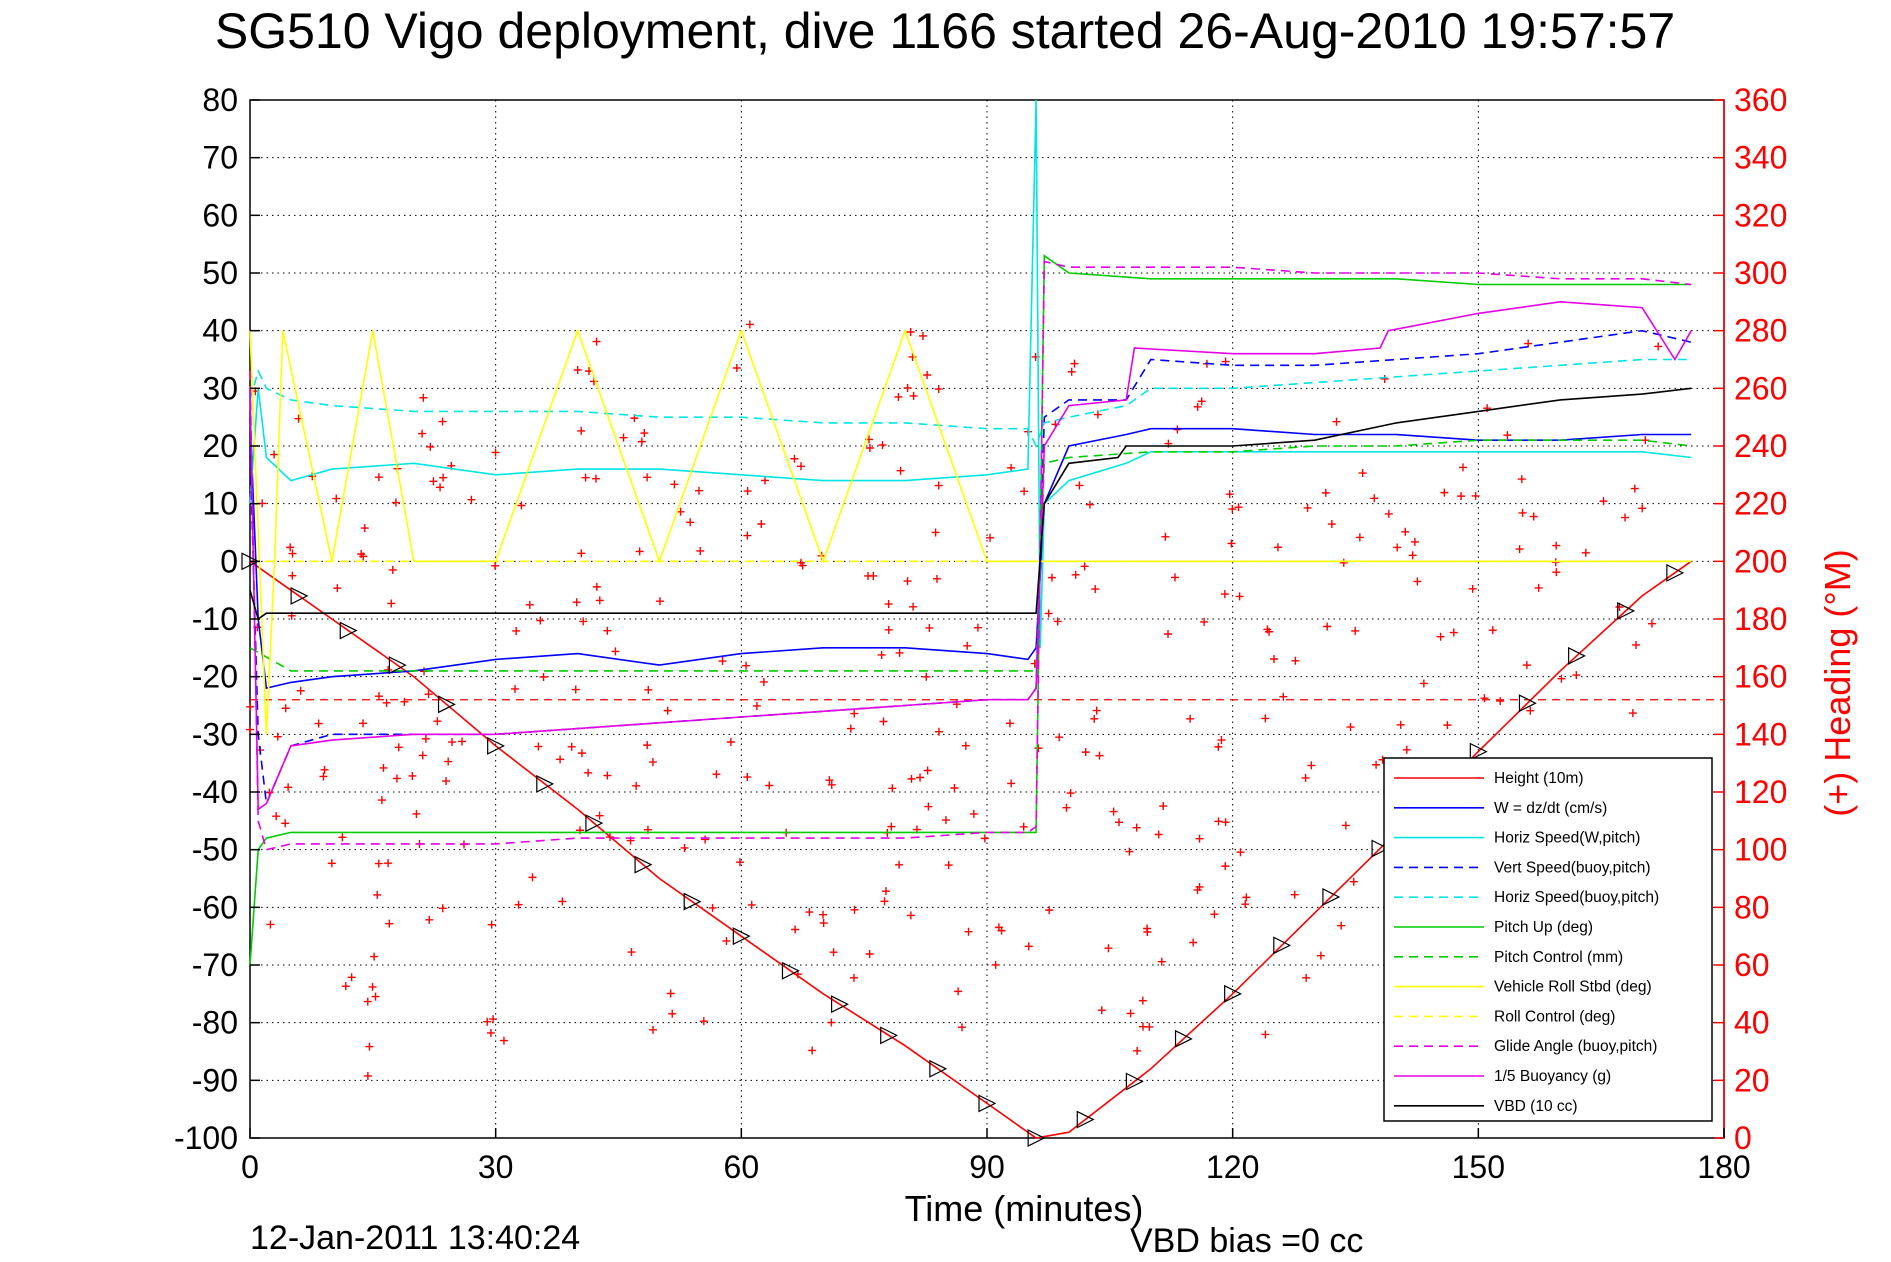 This screenshot has width=1891, height=1262. Describe the element at coordinates (1554, 1016) in the screenshot. I see `legend-entry: Roll Control (deg)` at that location.